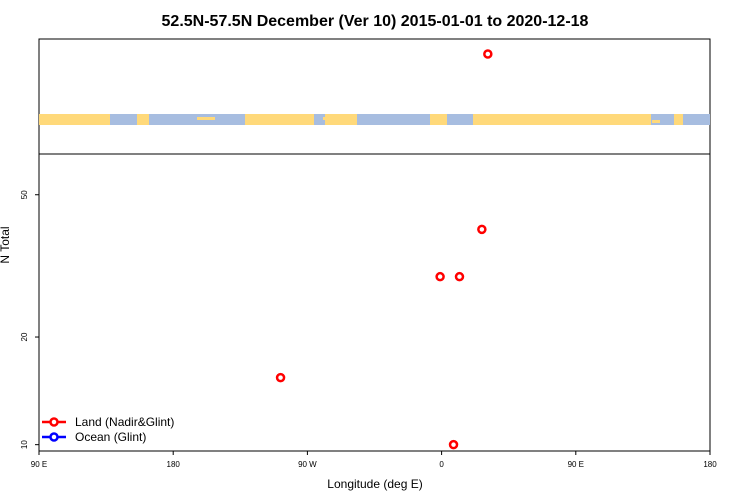  I want to click on legend-ocean-marker, so click(54, 437).